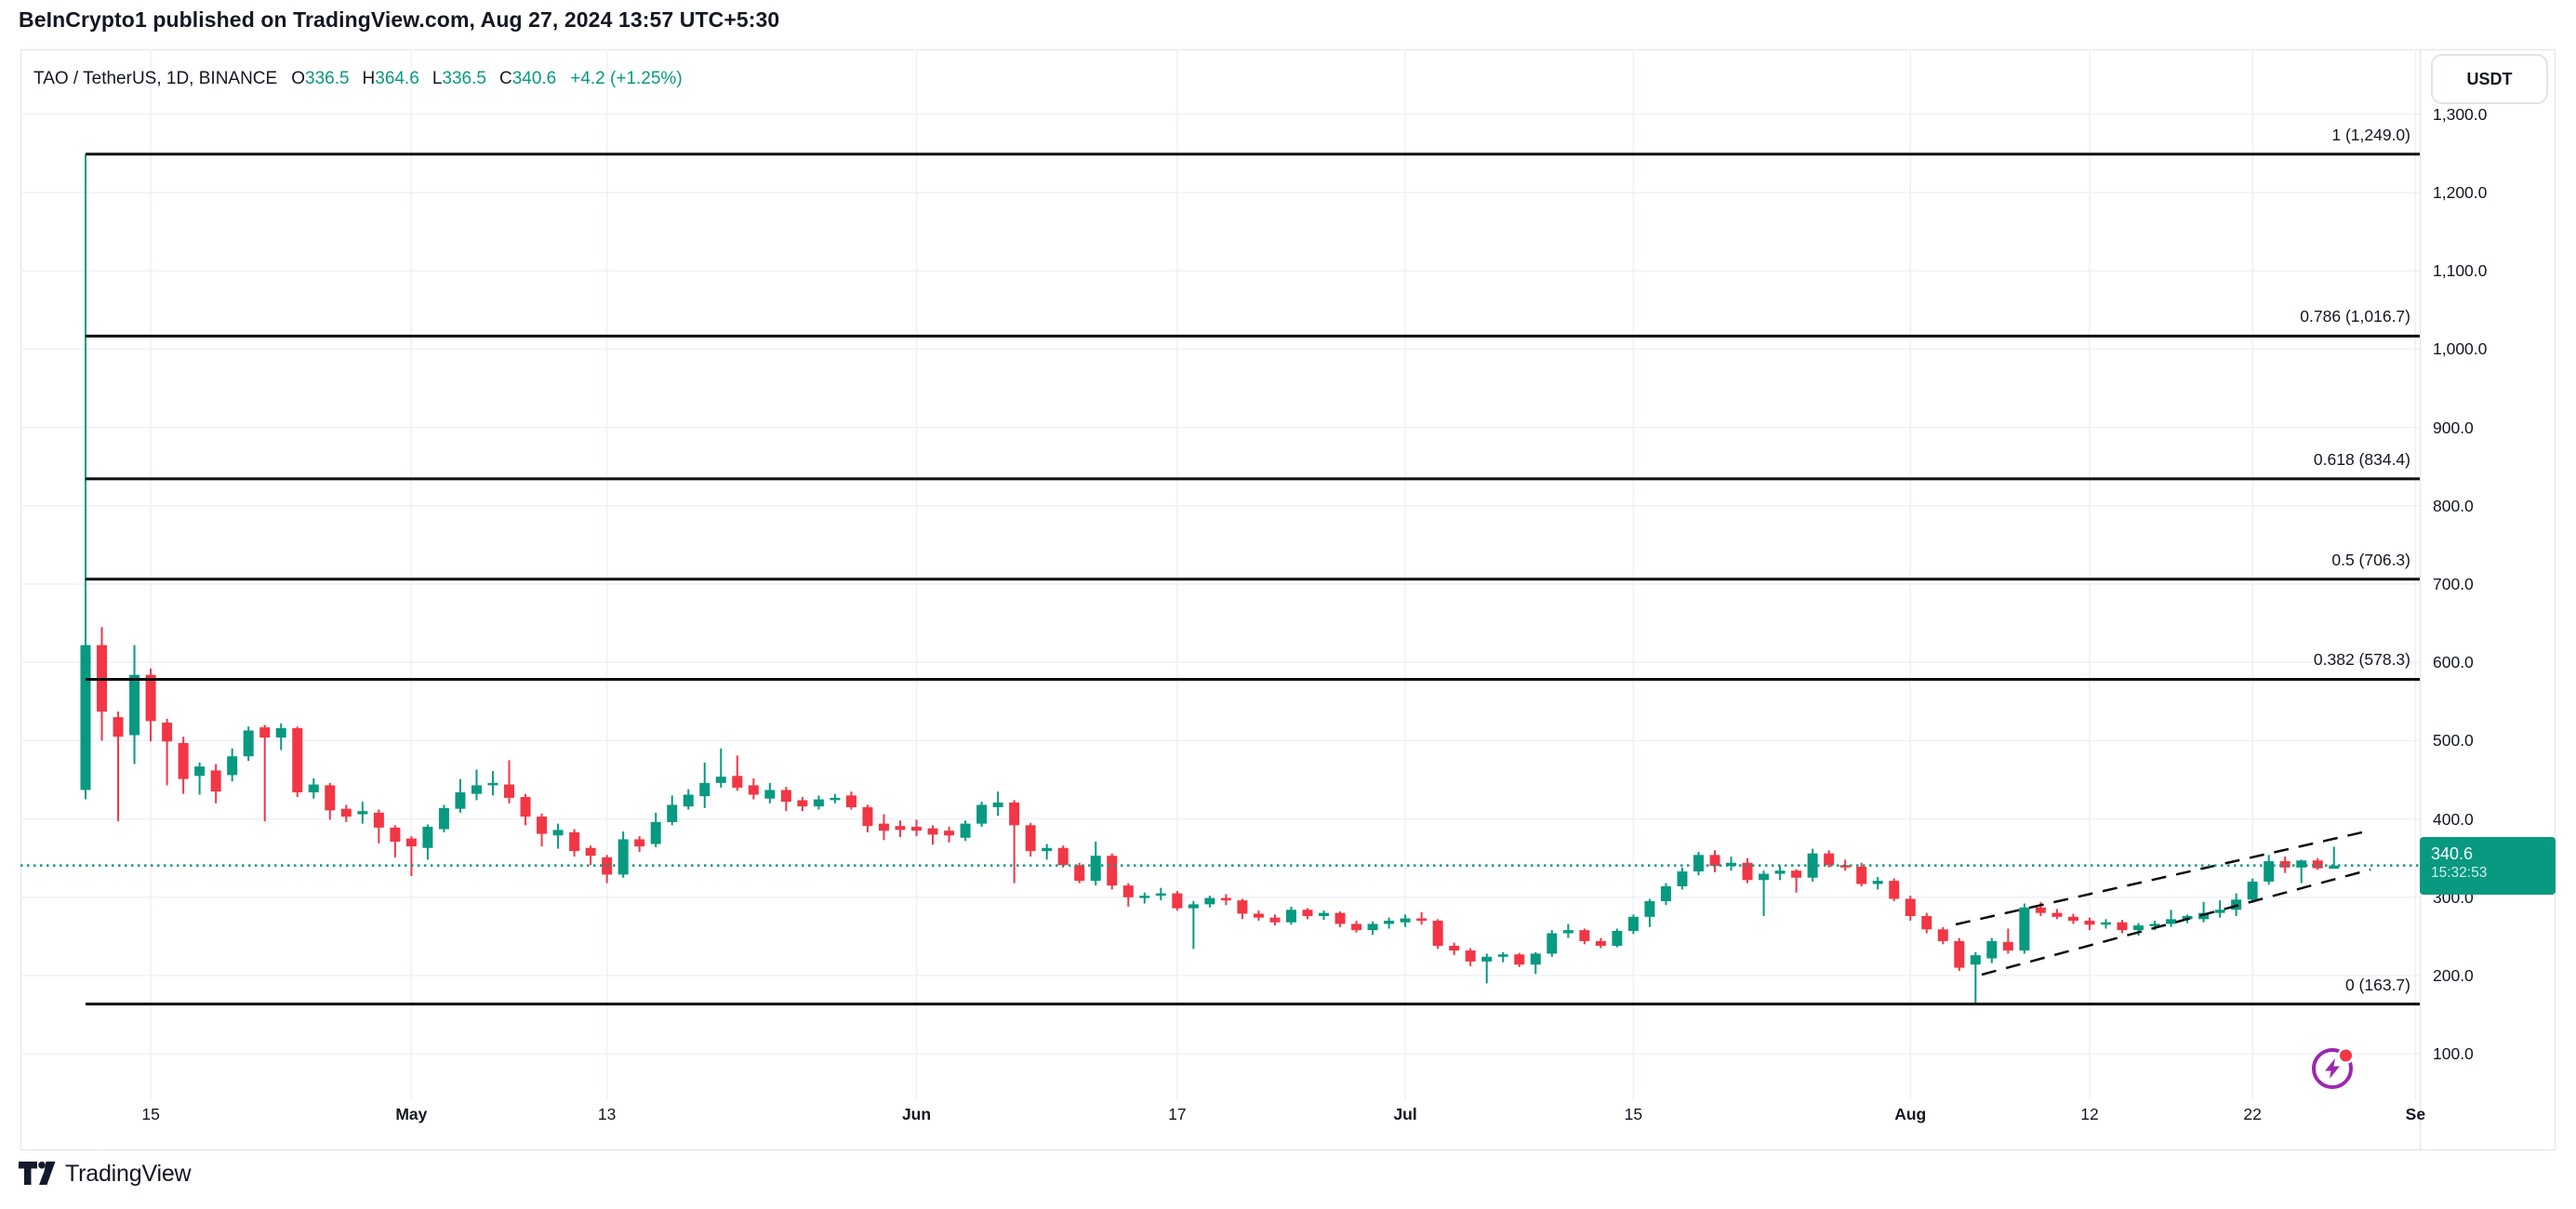 The width and height of the screenshot is (2576, 1209). I want to click on fib-level-label: 0.382 (578.3), so click(2361, 660).